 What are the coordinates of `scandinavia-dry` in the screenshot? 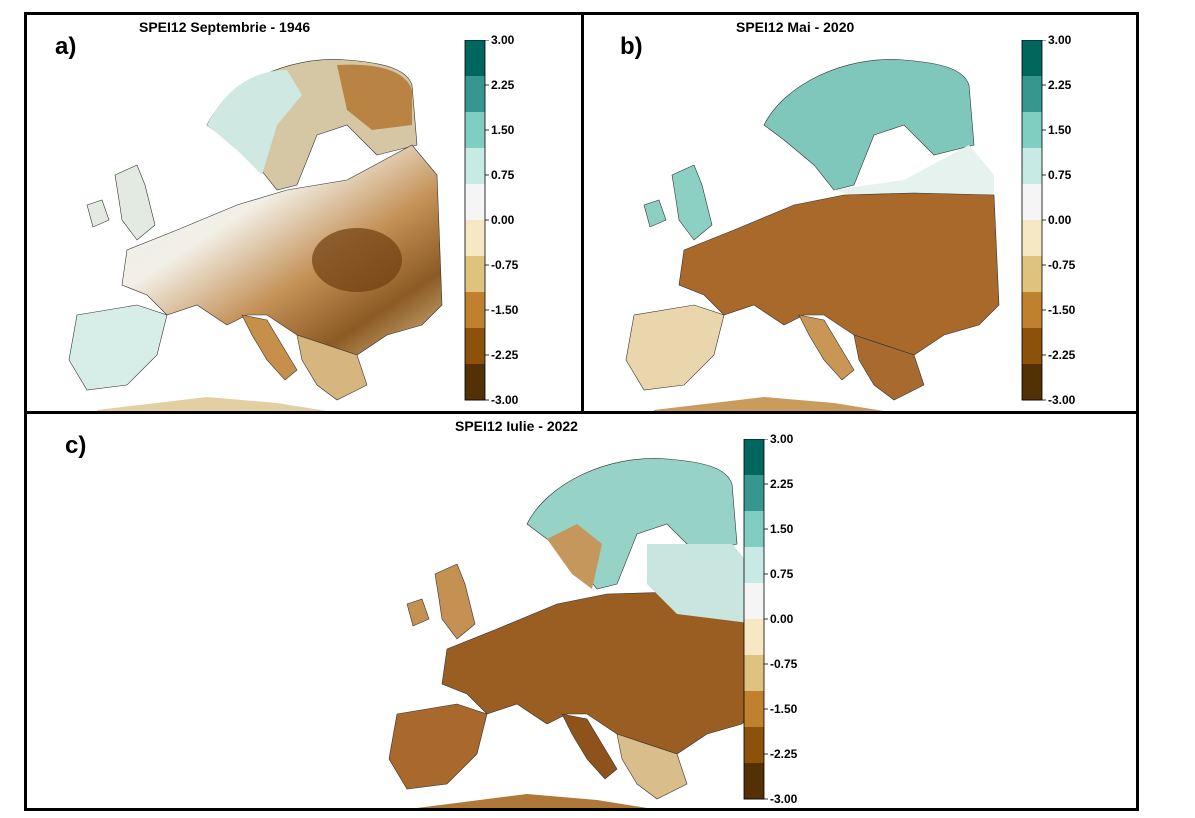 It's located at (374, 97).